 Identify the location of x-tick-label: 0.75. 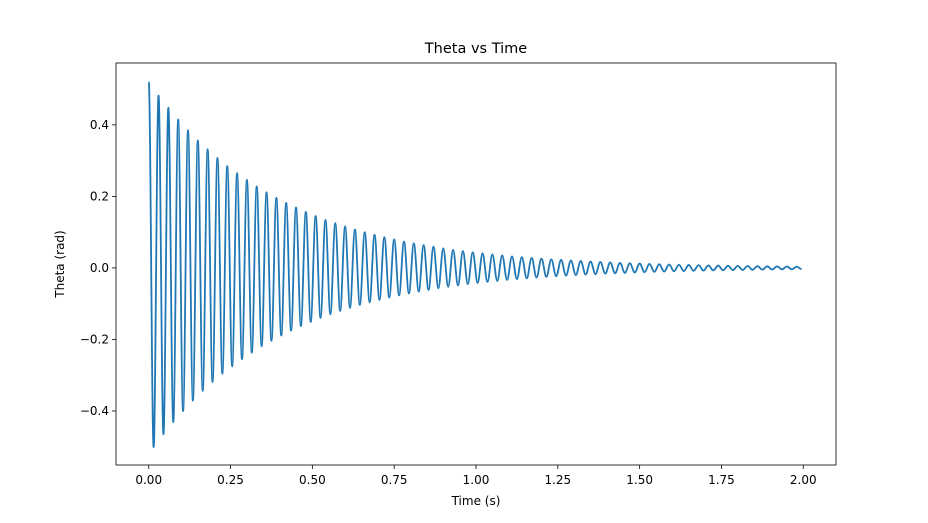
(394, 480).